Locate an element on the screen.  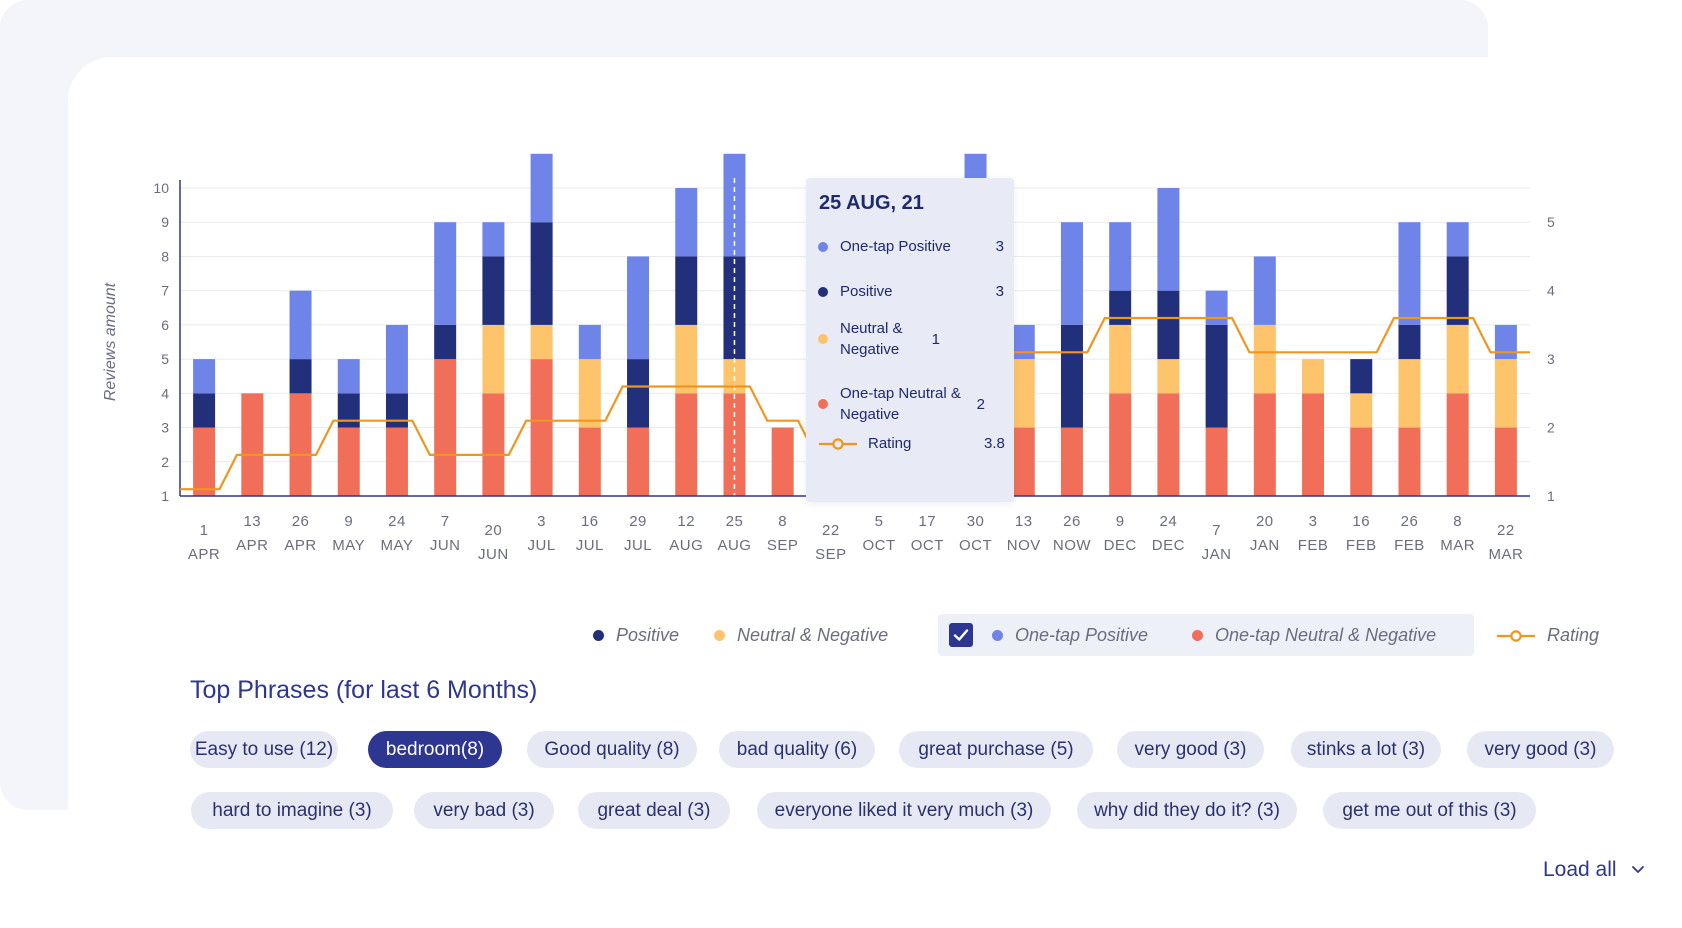
y-tick-label: 10 is located at coordinates (161, 188).